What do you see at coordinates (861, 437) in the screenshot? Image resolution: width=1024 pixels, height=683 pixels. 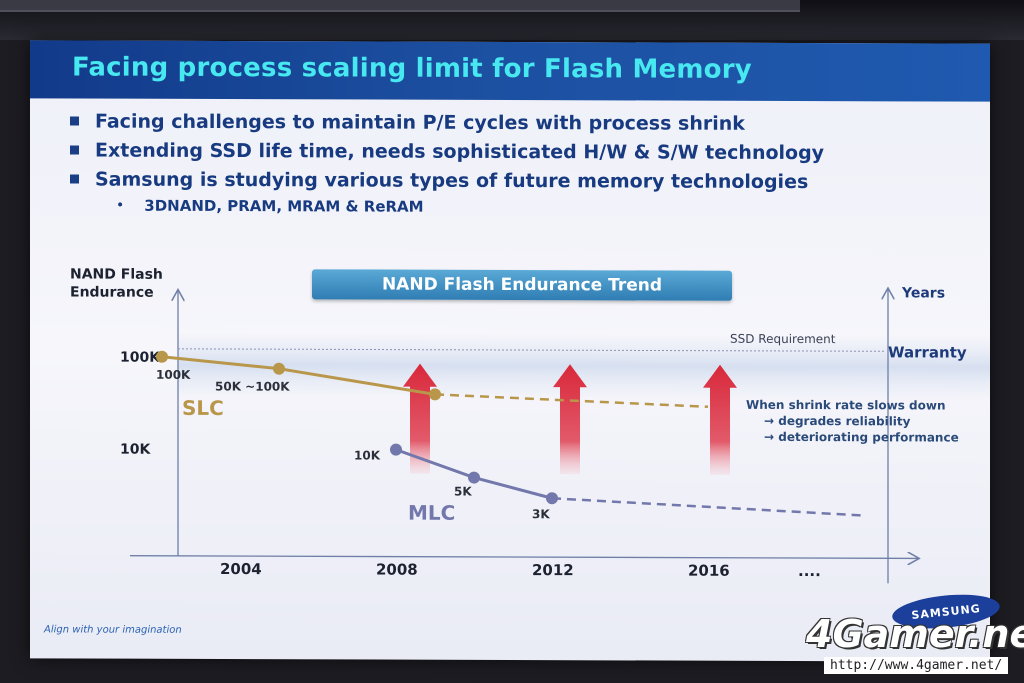 I see `annotation-line: → deteriorating performance` at bounding box center [861, 437].